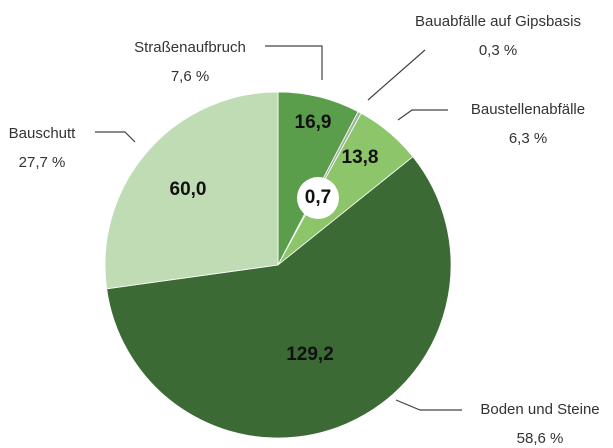 This screenshot has height=448, width=613. What do you see at coordinates (360, 157) in the screenshot?
I see `value-label: 13,8` at bounding box center [360, 157].